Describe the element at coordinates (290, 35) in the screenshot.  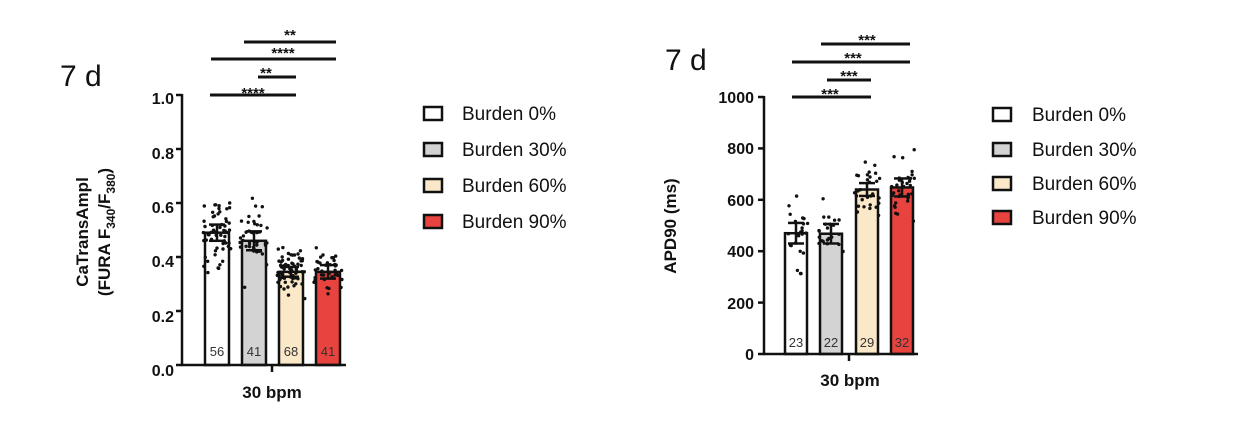
I see `panel1-sig-label: **` at that location.